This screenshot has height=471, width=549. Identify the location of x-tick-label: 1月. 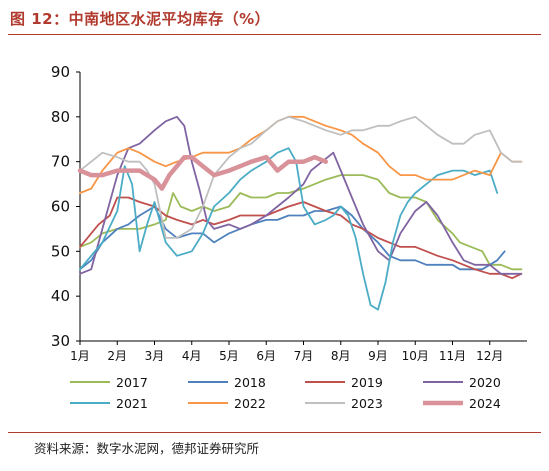
(80, 356).